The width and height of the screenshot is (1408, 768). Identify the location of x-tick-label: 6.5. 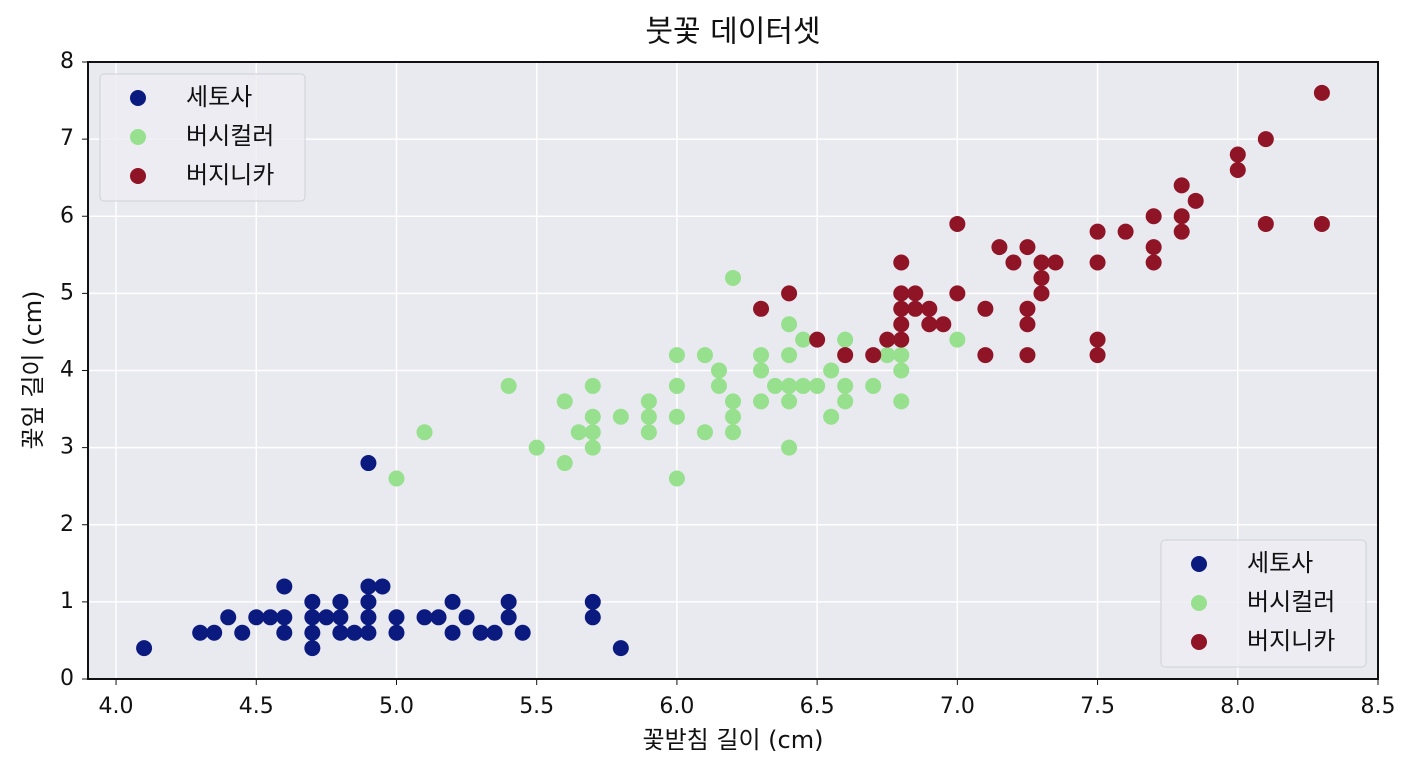
(817, 706).